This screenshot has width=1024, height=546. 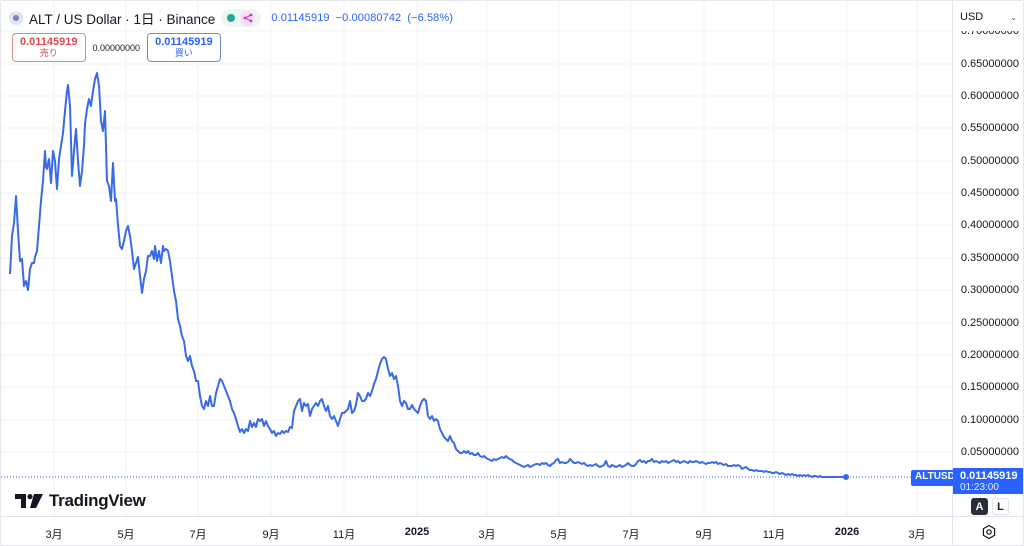 What do you see at coordinates (300, 18) in the screenshot?
I see `last-price-value: 0.01145919` at bounding box center [300, 18].